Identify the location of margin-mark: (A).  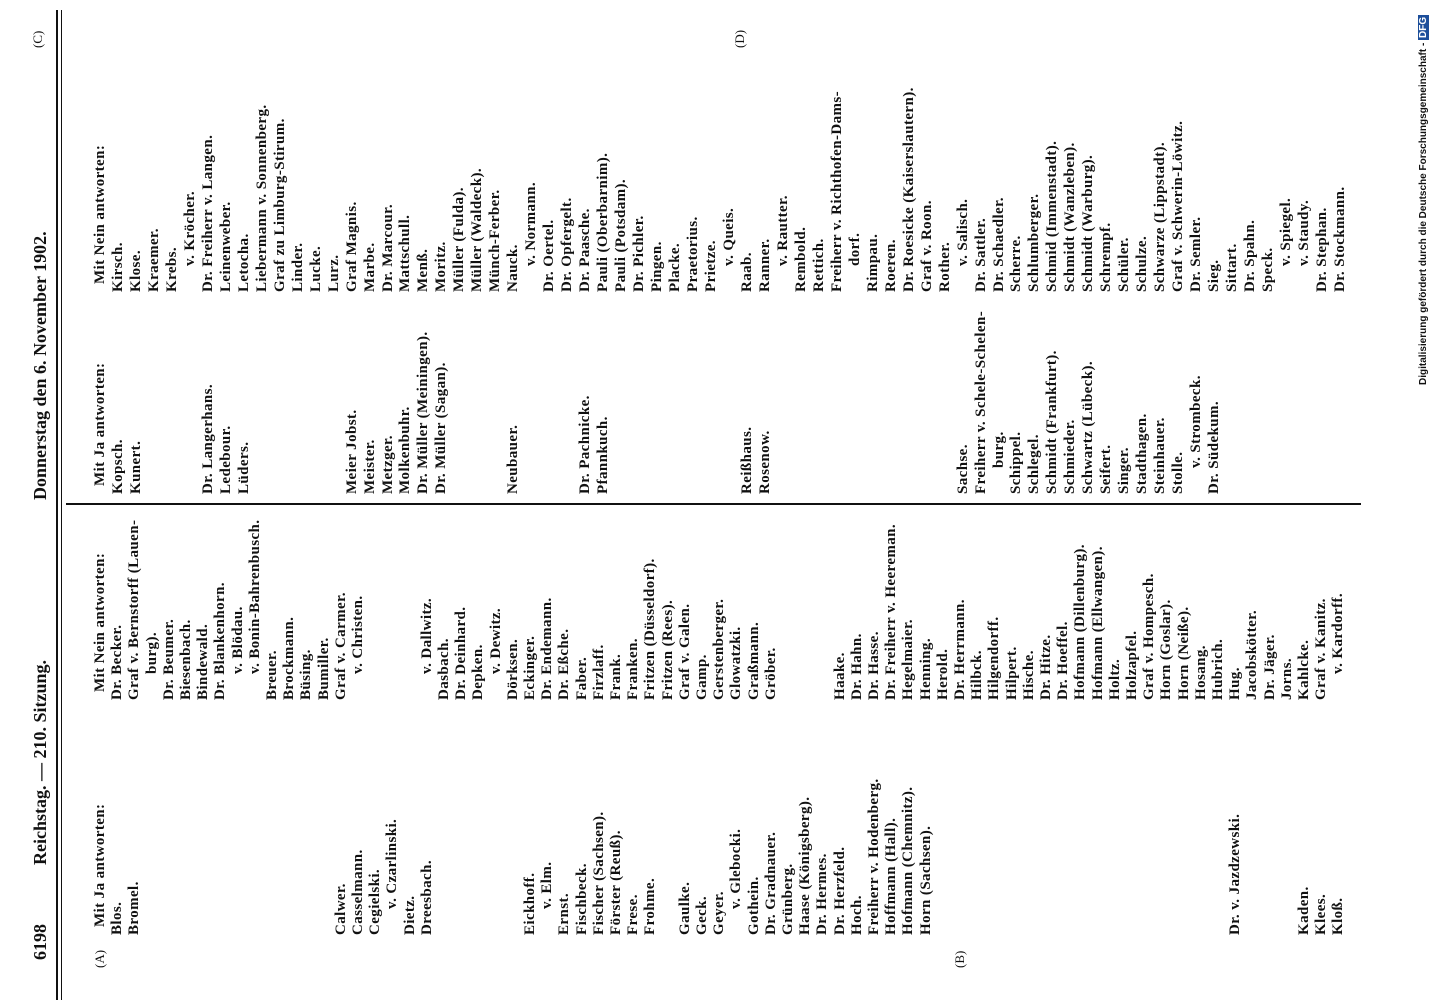
(99, 958).